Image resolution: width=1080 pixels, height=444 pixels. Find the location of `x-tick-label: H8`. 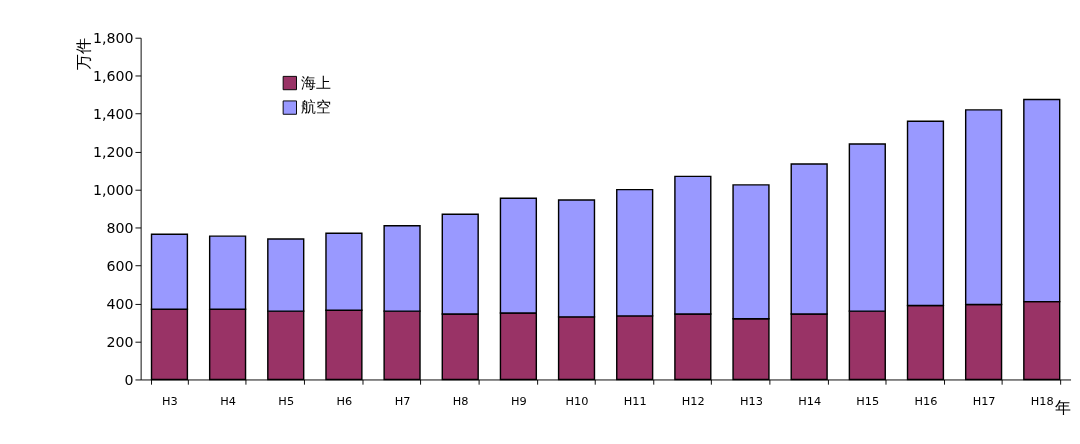

x-tick-label: H8 is located at coordinates (460, 400).